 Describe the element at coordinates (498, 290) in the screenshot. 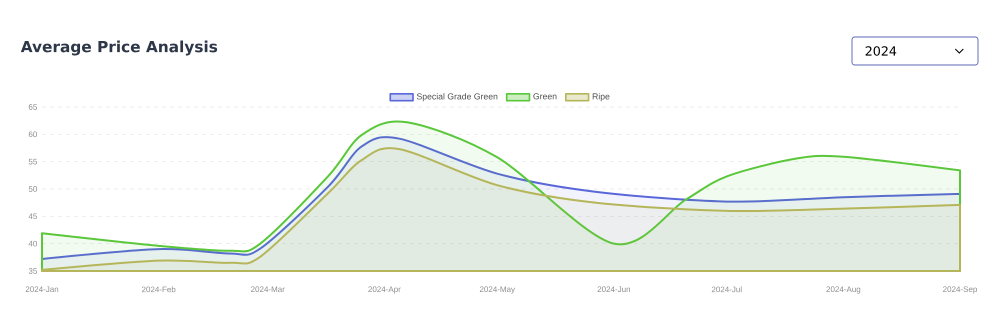

I see `x-tick-label: 2024-May` at that location.